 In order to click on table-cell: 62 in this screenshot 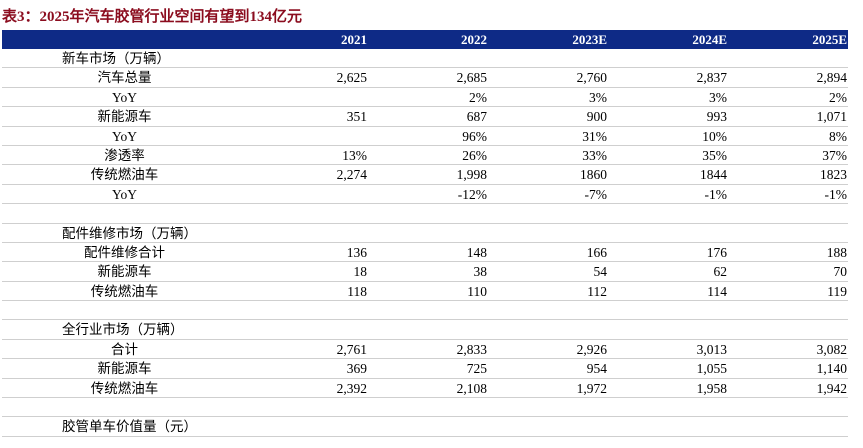, I will do `click(720, 272)`.